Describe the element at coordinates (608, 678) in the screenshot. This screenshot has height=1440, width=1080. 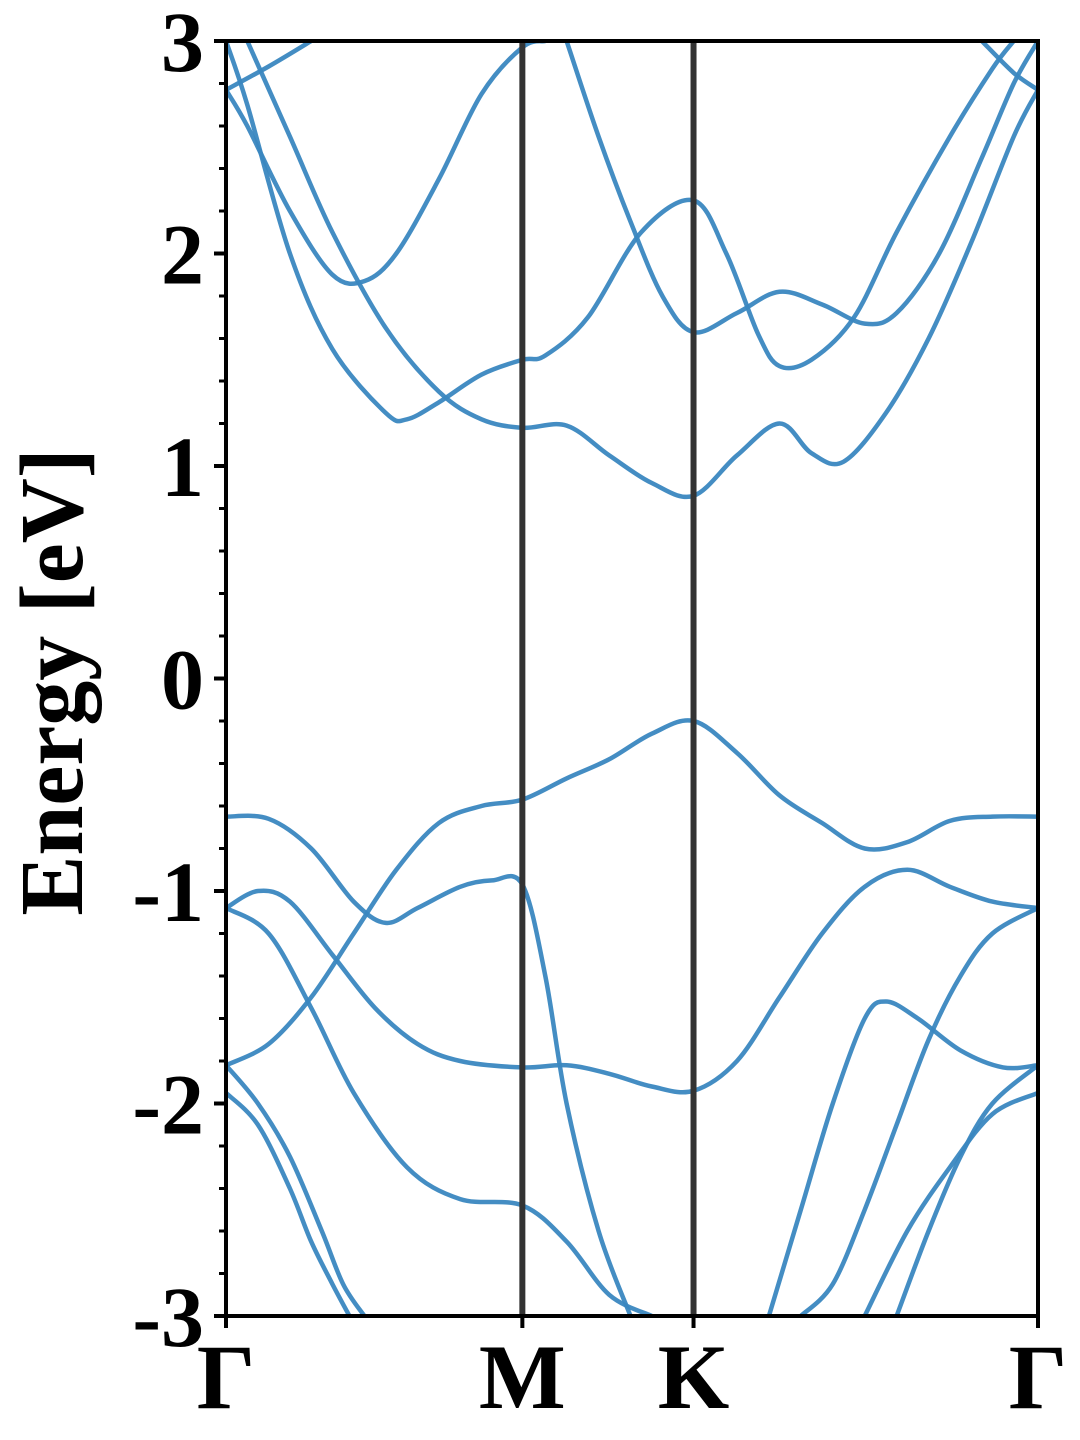
I see `kpoint-lines-group` at that location.